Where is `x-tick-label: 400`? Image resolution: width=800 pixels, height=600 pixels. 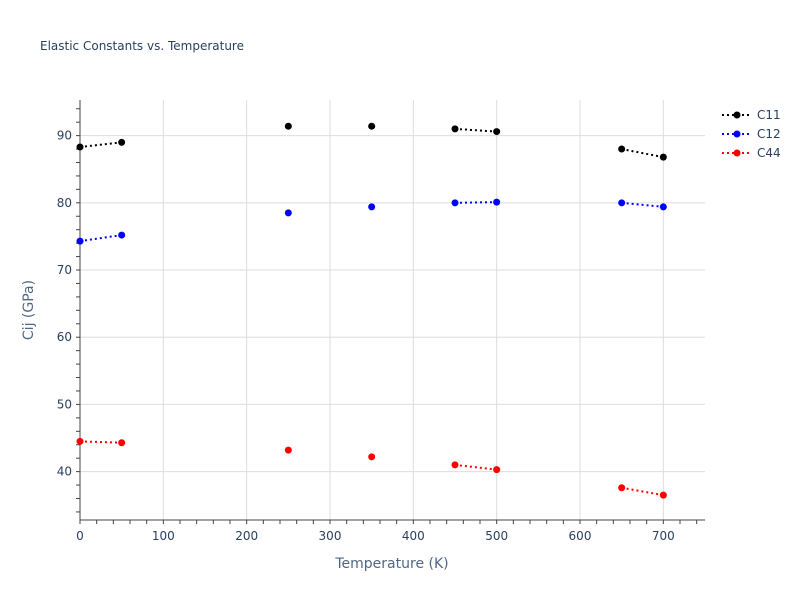 x-tick-label: 400 is located at coordinates (413, 536).